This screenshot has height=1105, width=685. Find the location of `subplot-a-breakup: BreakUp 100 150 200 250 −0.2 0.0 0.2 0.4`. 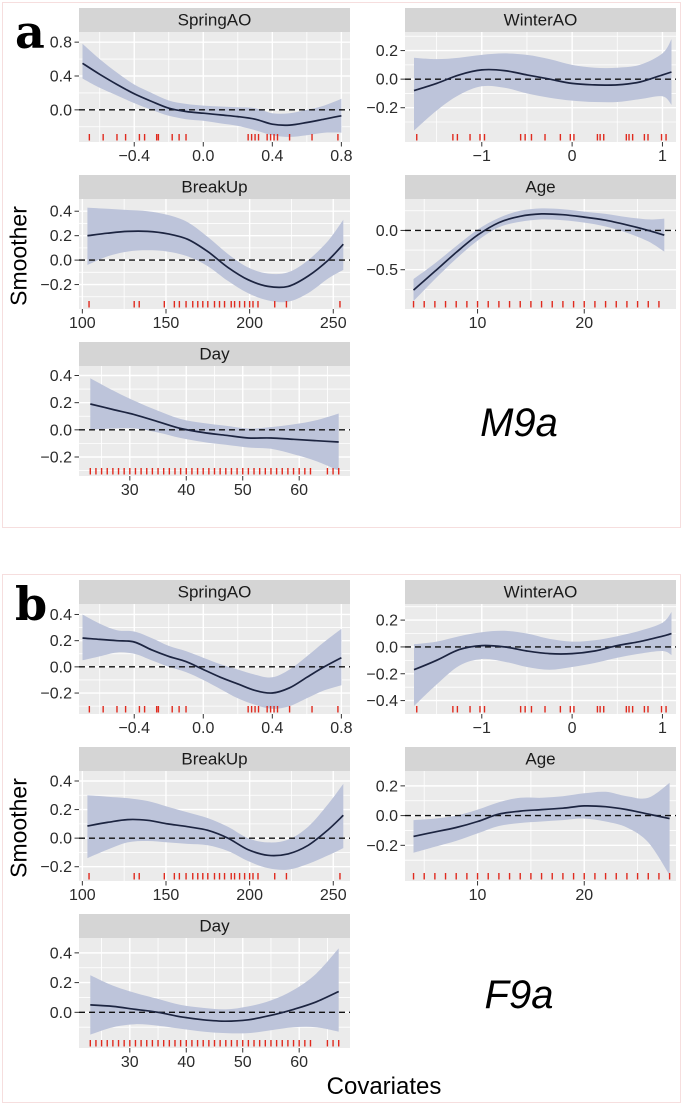

subplot-a-breakup: BreakUp 100 150 200 250 −0.2 0.0 0.2 0.4 is located at coordinates (193, 256).